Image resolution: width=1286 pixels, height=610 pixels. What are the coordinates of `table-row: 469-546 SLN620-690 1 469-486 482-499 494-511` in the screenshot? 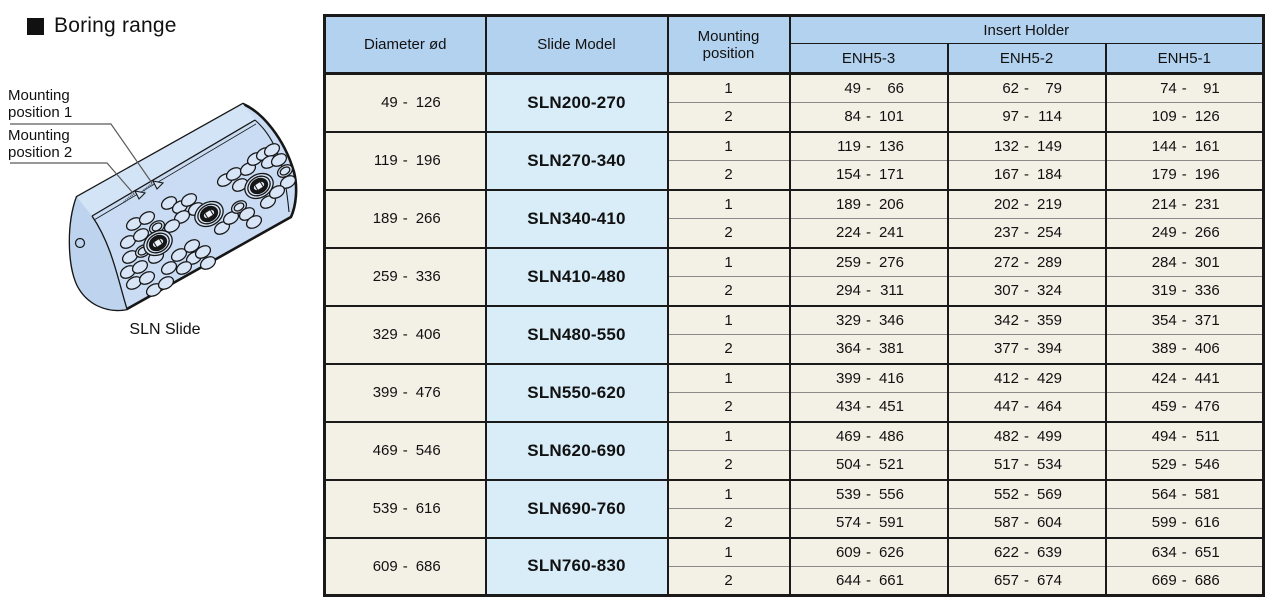 It's located at (794, 450).